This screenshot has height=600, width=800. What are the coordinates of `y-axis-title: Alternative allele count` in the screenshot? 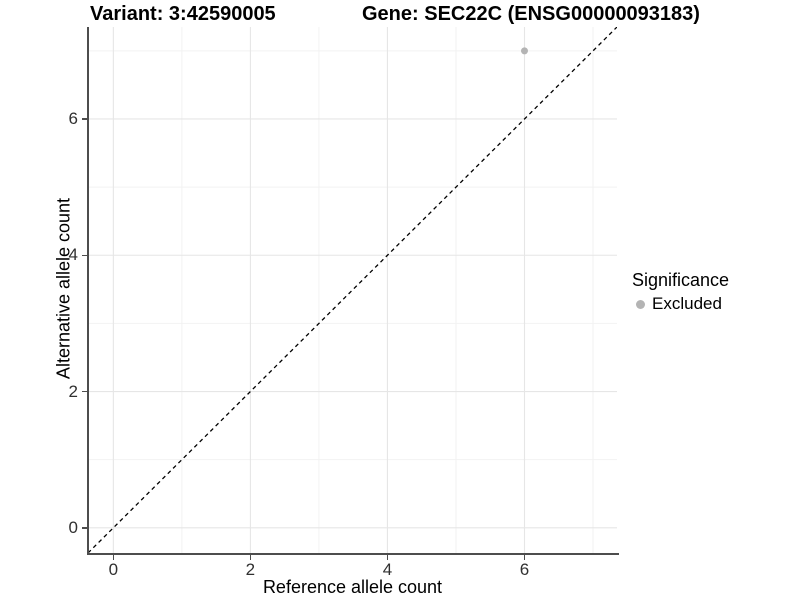 It's located at (63, 288).